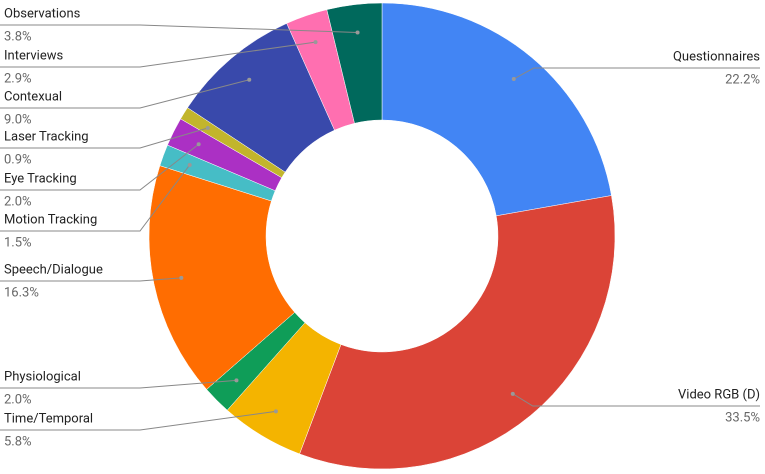 The image size is (765, 474). Describe the element at coordinates (48, 418) in the screenshot. I see `slice-label: Time/Temporal` at that location.